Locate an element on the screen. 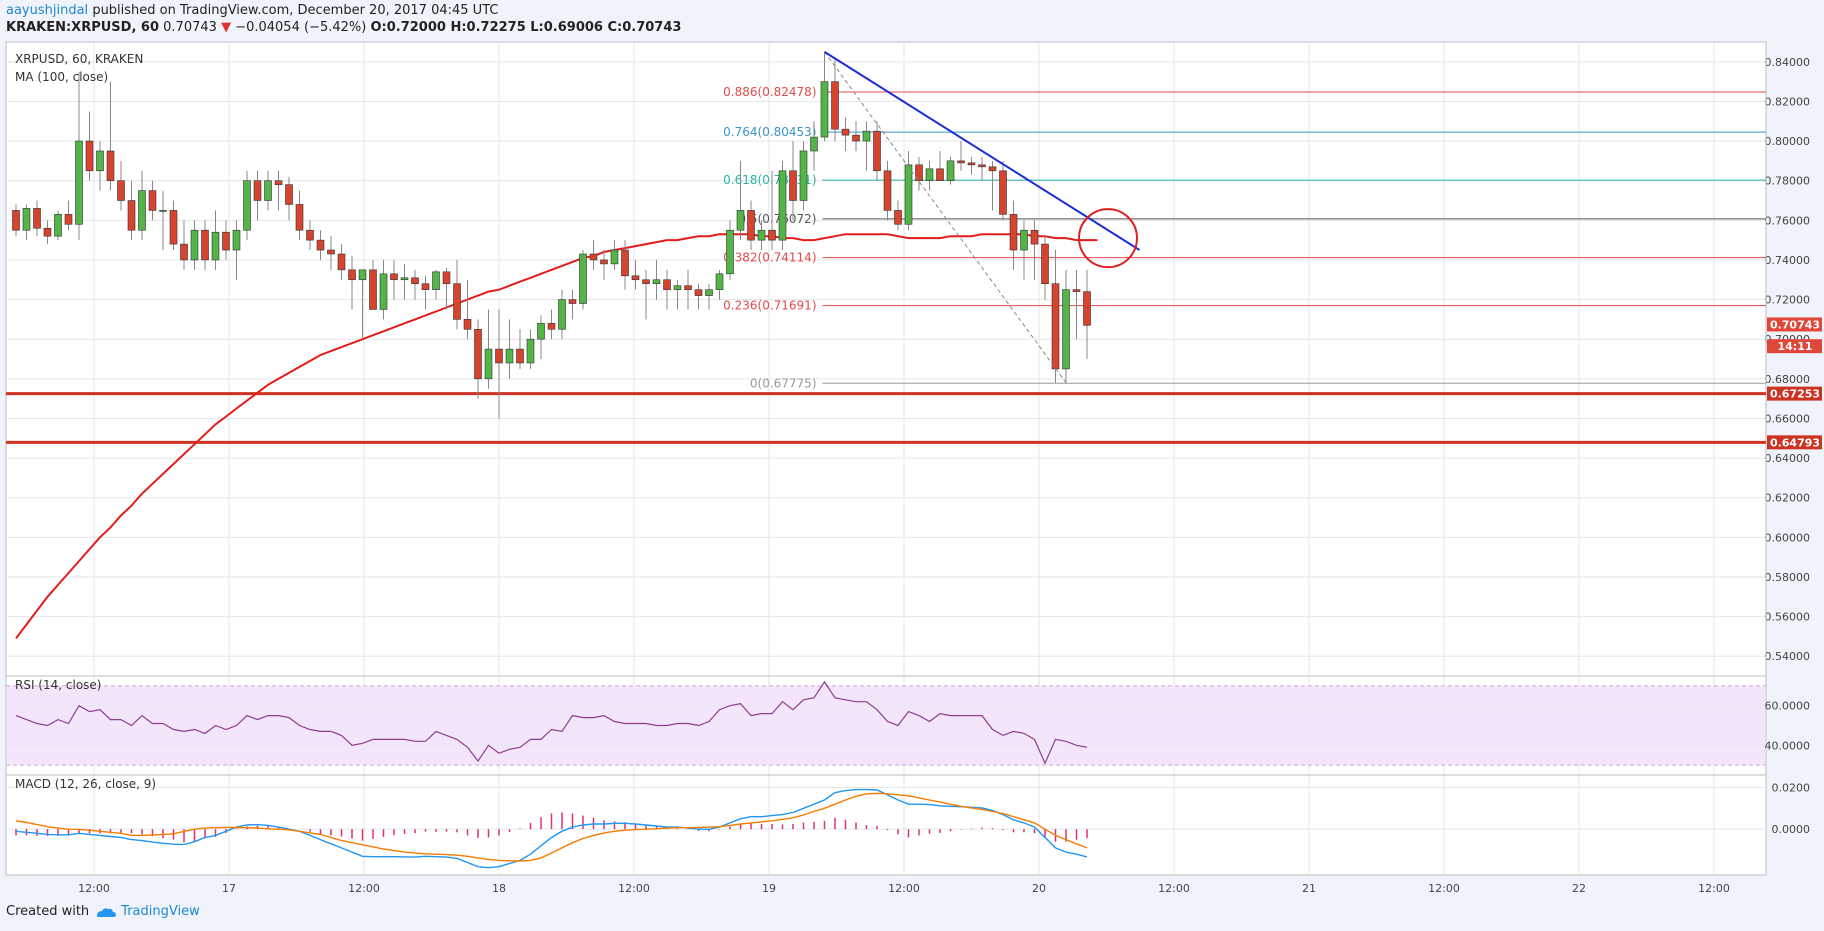 This screenshot has width=1824, height=931. footer: Created with TradingView is located at coordinates (103, 911).